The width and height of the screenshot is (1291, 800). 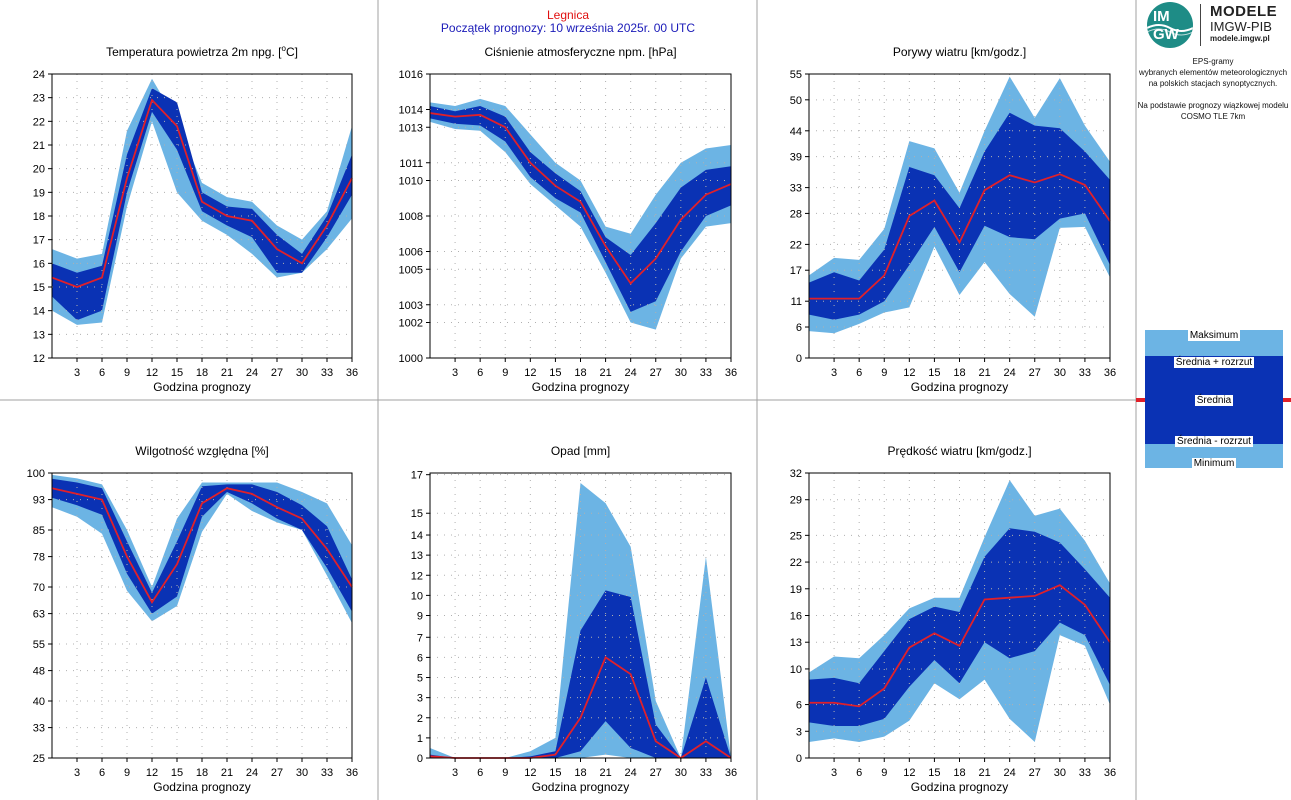 I want to click on side-note-line1: EPS-gramy, so click(x=1213, y=61).